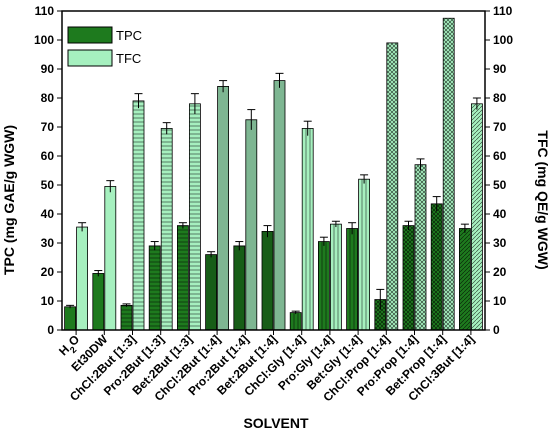 Image resolution: width=550 pixels, height=432 pixels. Describe the element at coordinates (9, 200) in the screenshot. I see `left-axis-title: TPC (mg GAE/g WGW)` at that location.